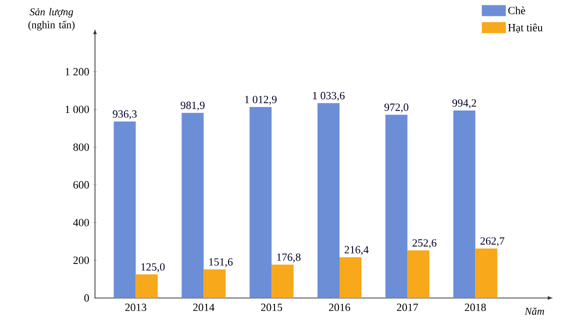 The height and width of the screenshot is (326, 574). Describe the element at coordinates (329, 96) in the screenshot. I see `data-label: 1 033,6` at that location.